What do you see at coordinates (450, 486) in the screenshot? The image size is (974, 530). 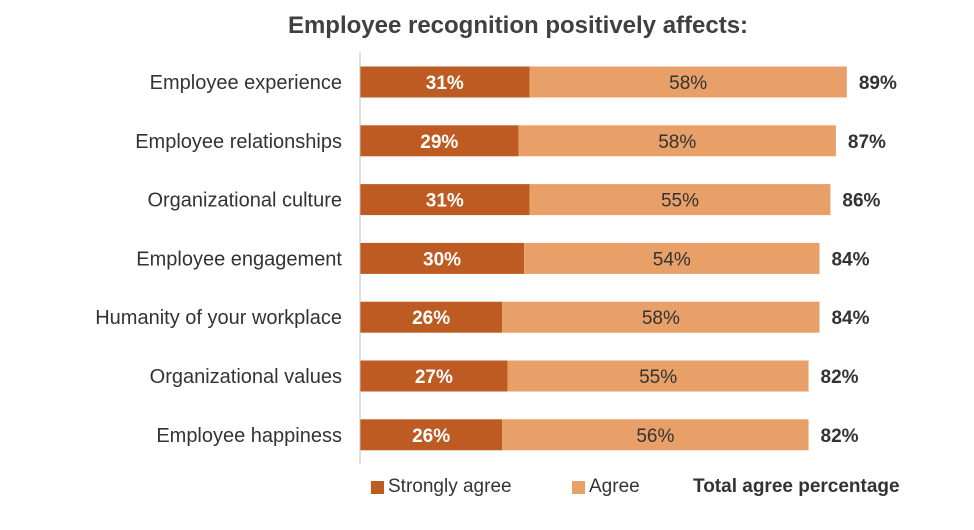 I see `legend-label: Strongly agree` at bounding box center [450, 486].